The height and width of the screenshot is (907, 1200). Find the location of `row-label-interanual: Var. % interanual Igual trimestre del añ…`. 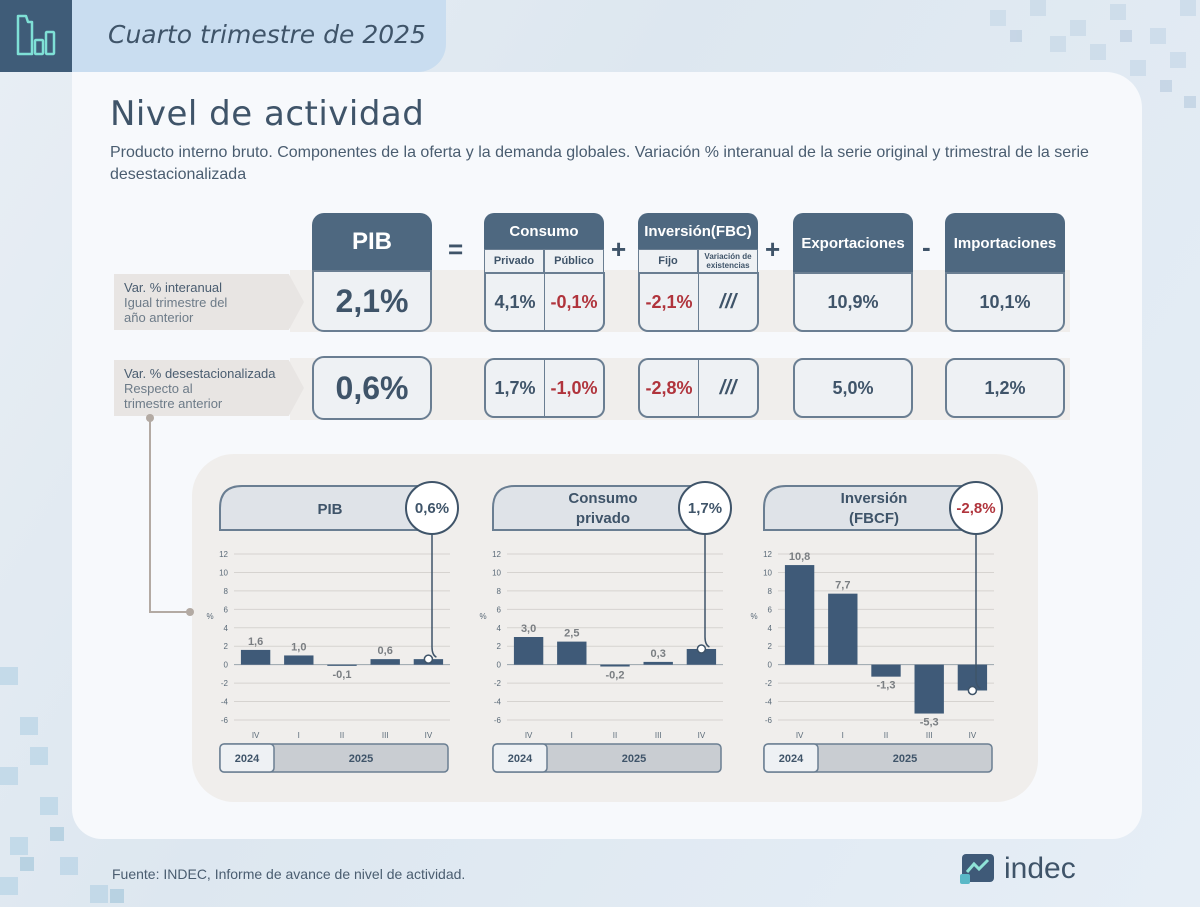

row-label-interanual: Var. % interanual Igual trimestre del añ… is located at coordinates (209, 302).